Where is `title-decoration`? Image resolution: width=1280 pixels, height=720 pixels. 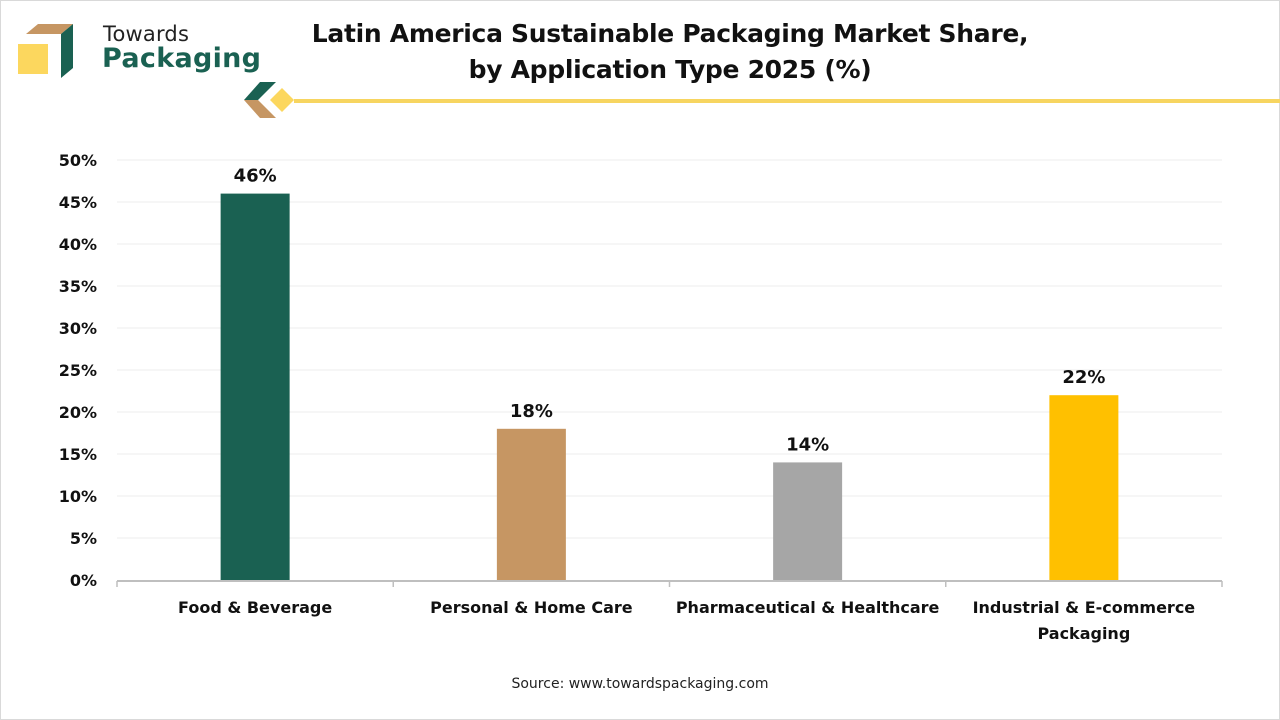 title-decoration is located at coordinates (762, 100).